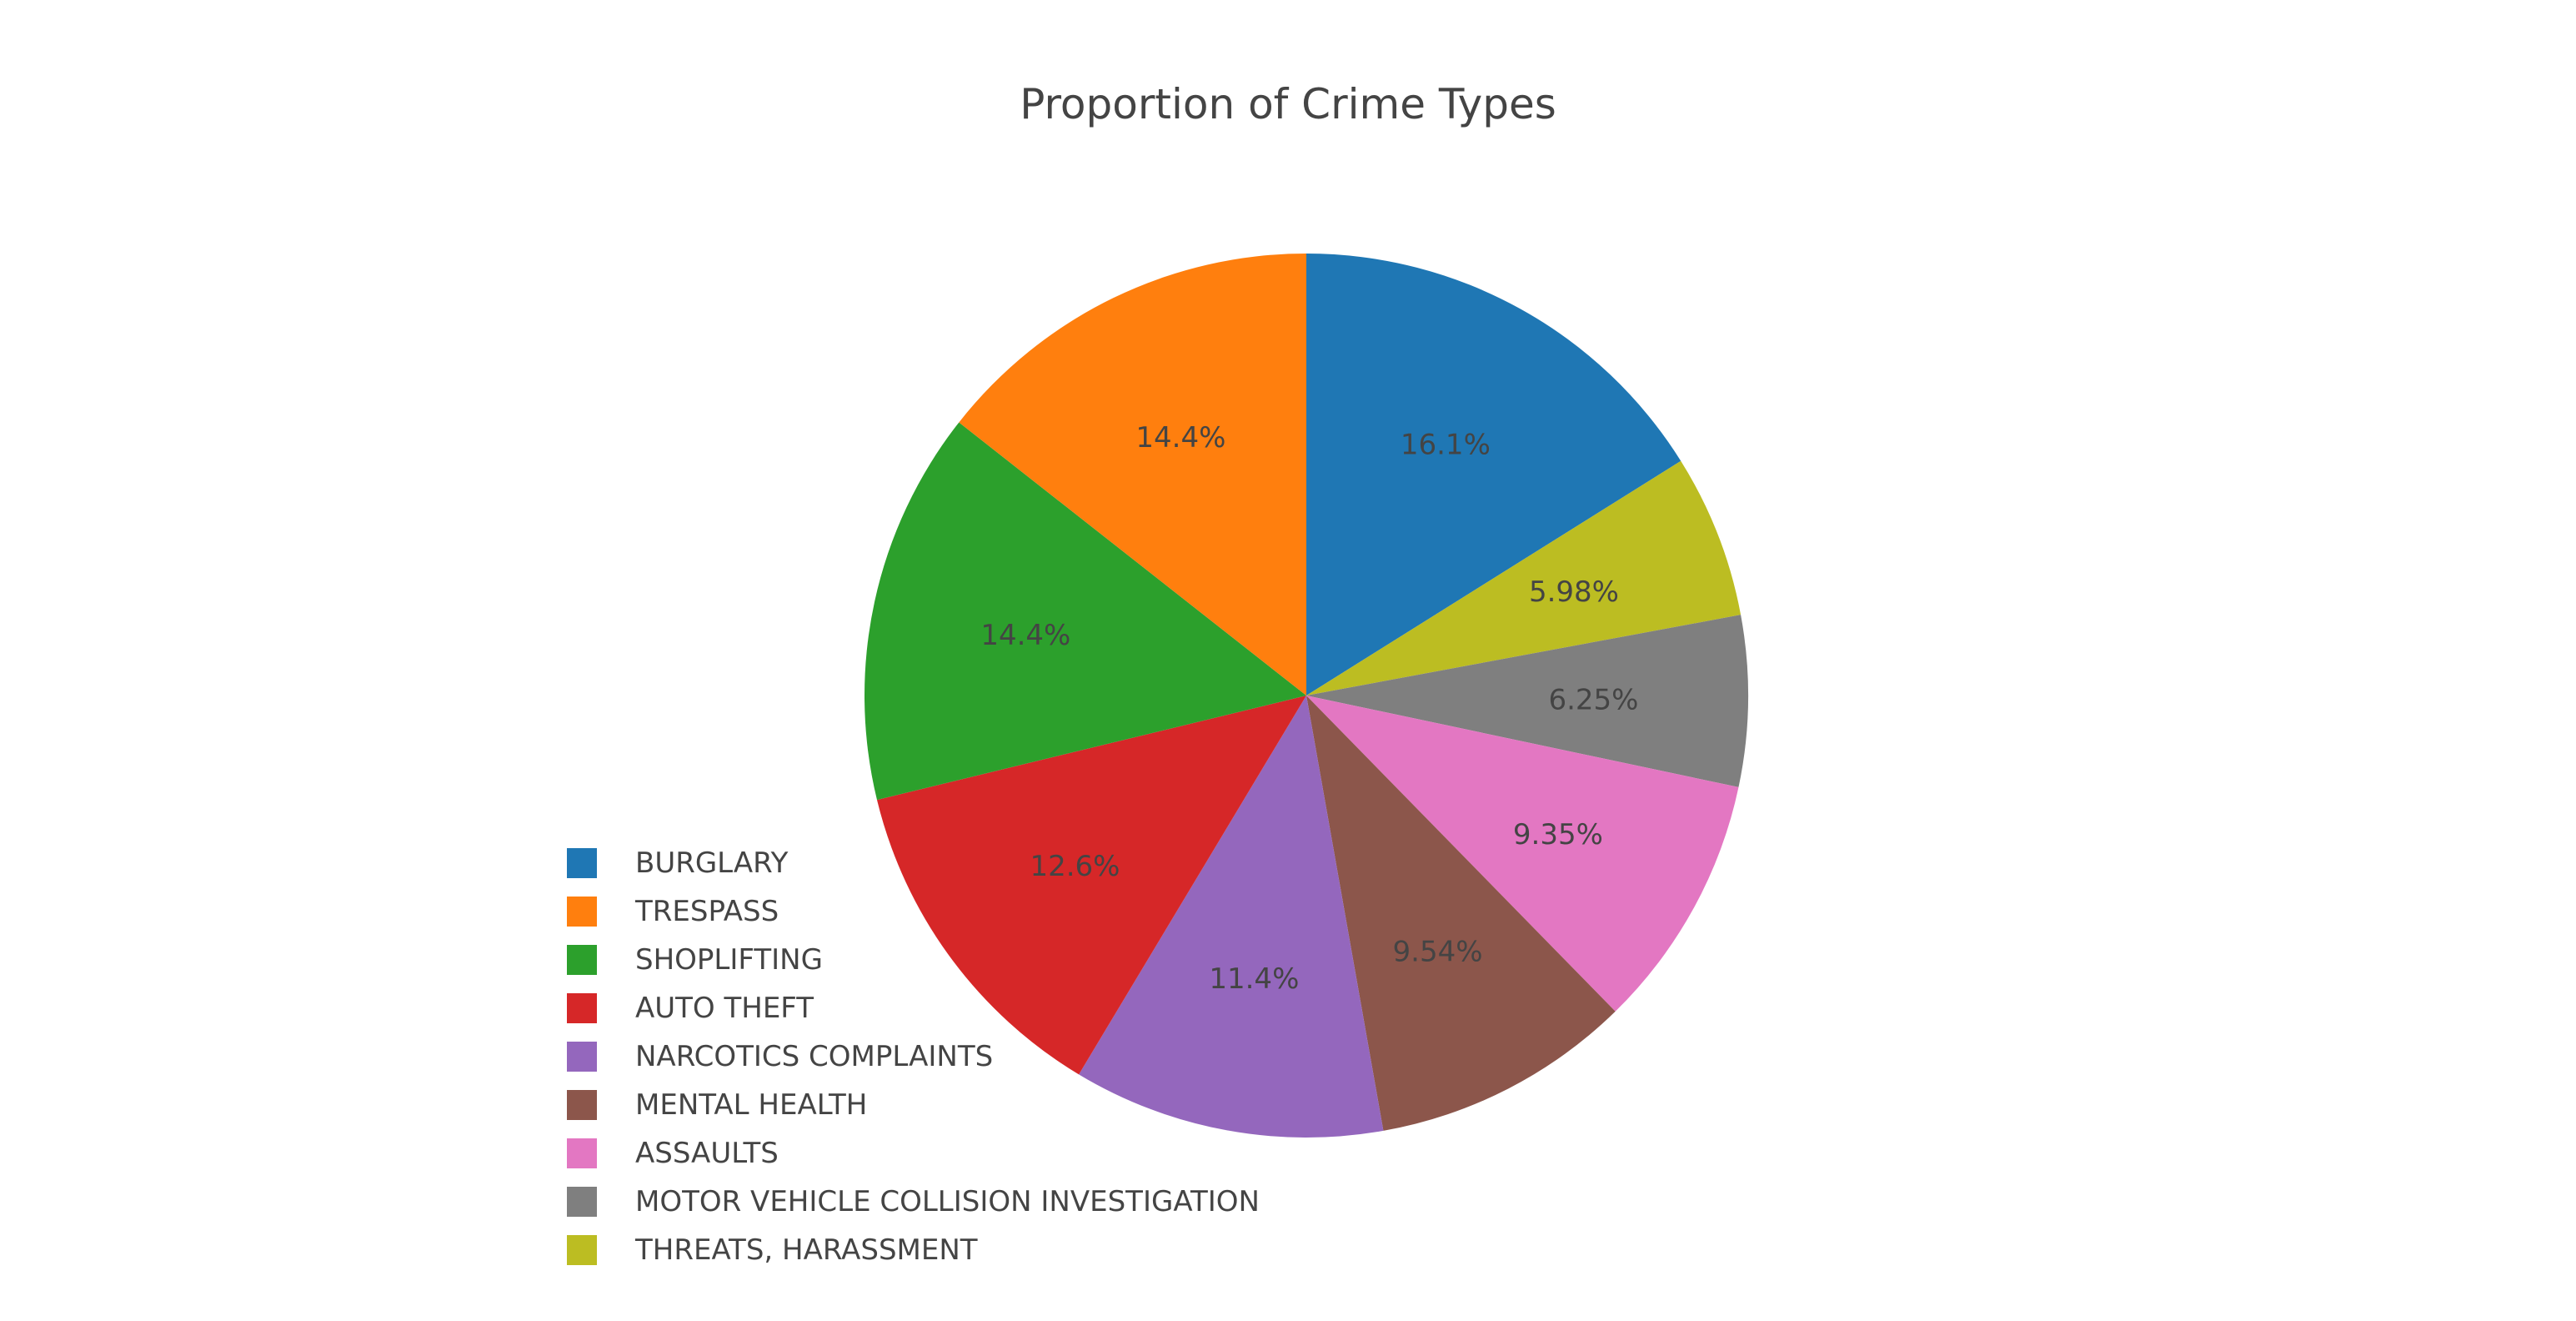 The image size is (2576, 1321). Describe the element at coordinates (913, 1153) in the screenshot. I see `legend-item: ASSAULTS` at that location.